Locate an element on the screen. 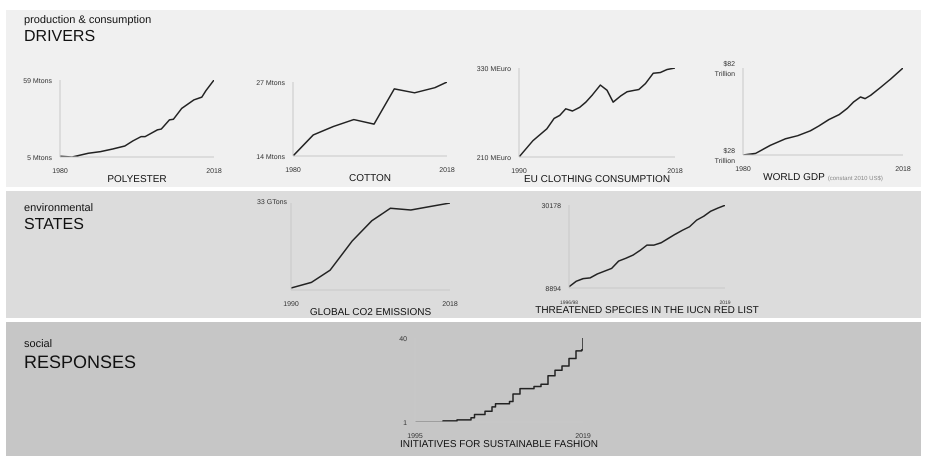 The width and height of the screenshot is (927, 456). text: social is located at coordinates (39, 344).